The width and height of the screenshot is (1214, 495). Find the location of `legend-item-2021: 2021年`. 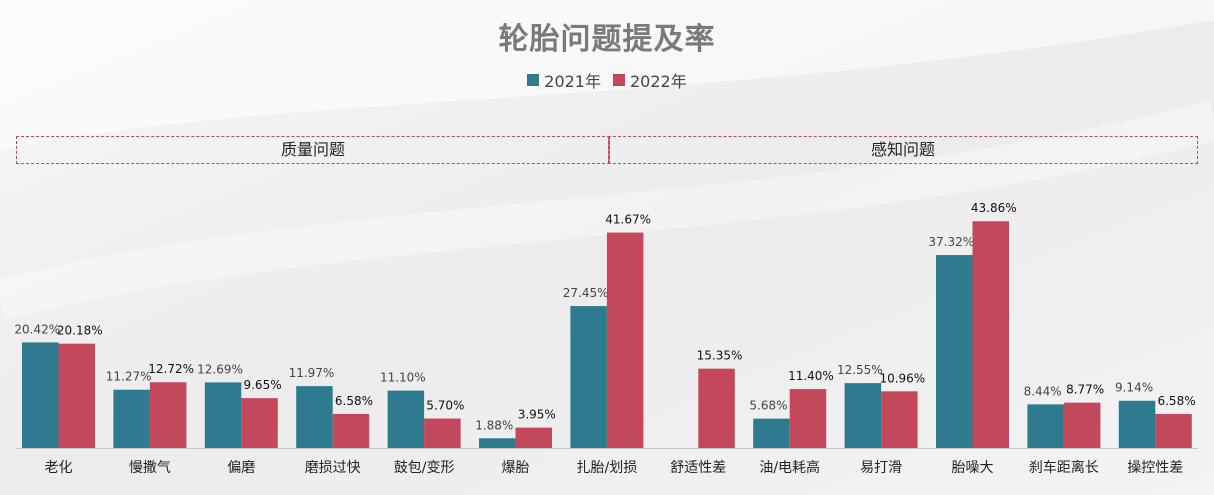

legend-item-2021: 2021年 is located at coordinates (564, 80).